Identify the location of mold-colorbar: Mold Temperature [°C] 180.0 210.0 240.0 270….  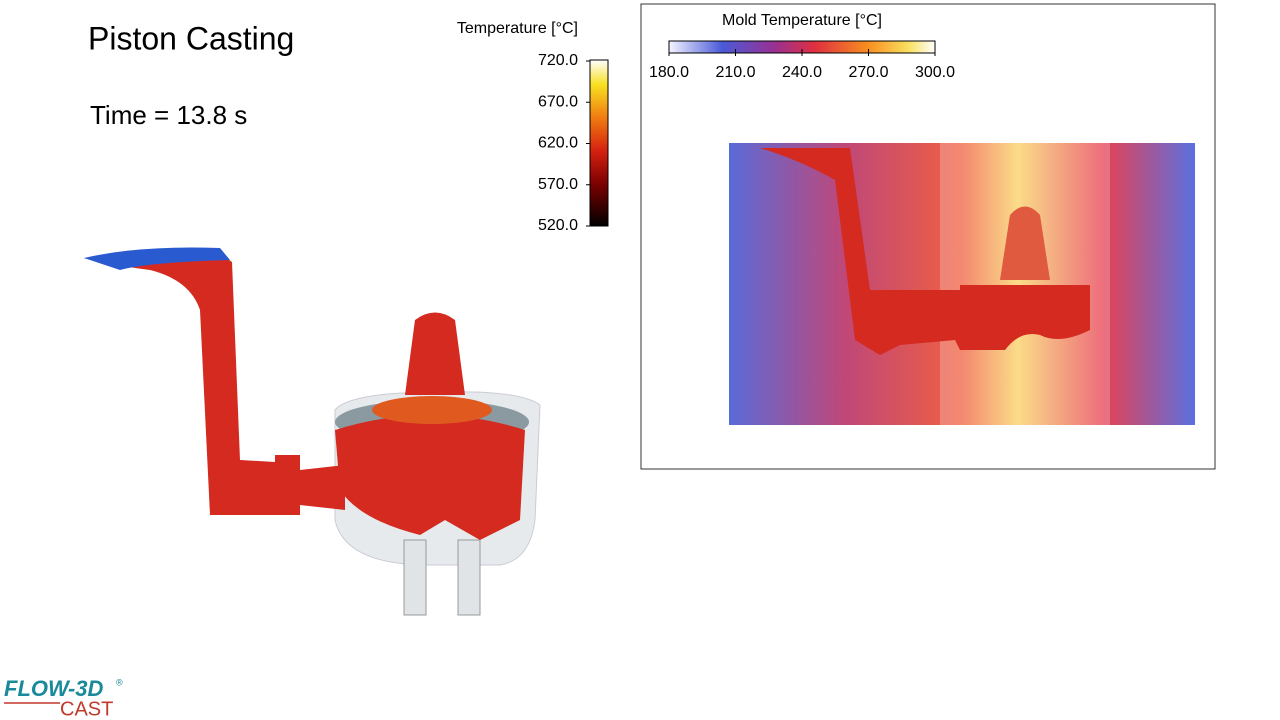
(802, 46).